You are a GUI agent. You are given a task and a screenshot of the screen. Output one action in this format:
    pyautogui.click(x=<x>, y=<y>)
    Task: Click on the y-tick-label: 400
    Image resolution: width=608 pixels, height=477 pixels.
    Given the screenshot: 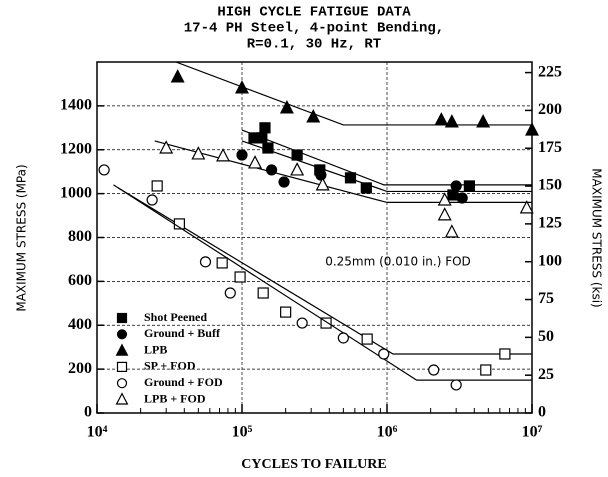 What is the action you would take?
    pyautogui.click(x=80, y=324)
    